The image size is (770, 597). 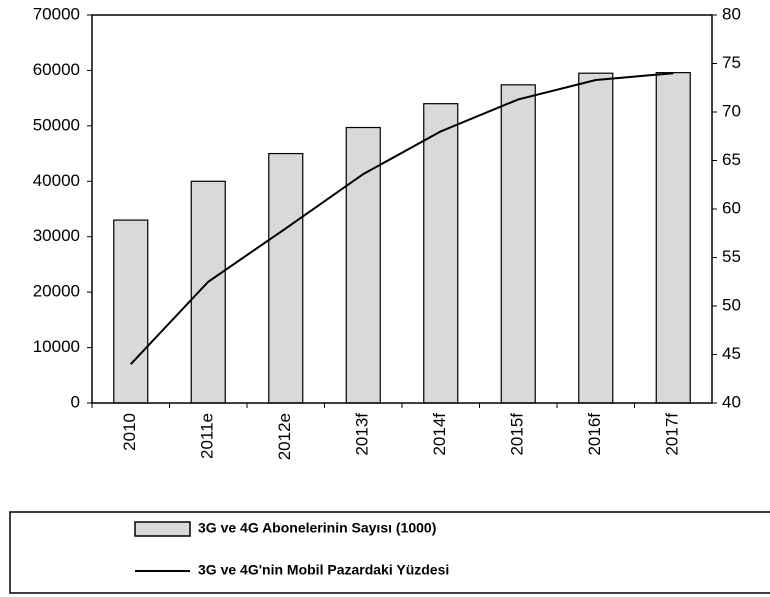 What do you see at coordinates (594, 434) in the screenshot?
I see `x-tick-label: 2016f` at bounding box center [594, 434].